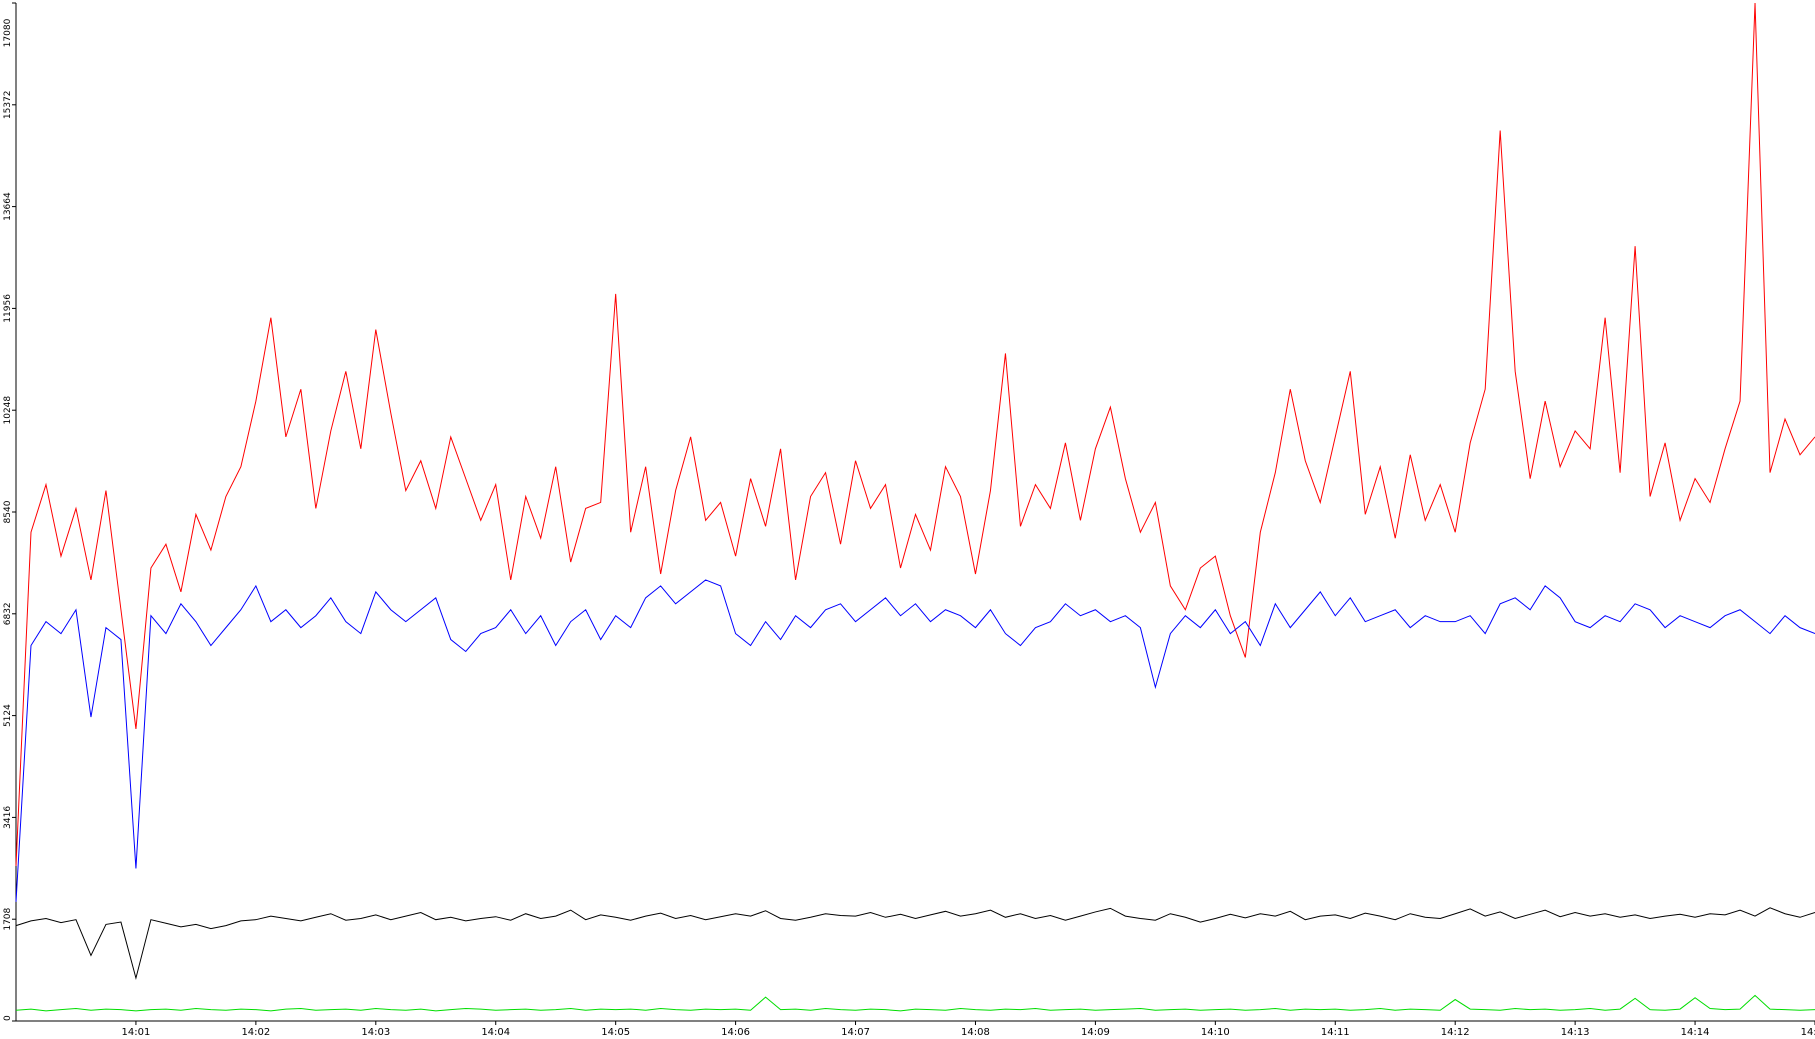  Describe the element at coordinates (8, 206) in the screenshot. I see `y-tick-label: 13664` at that location.